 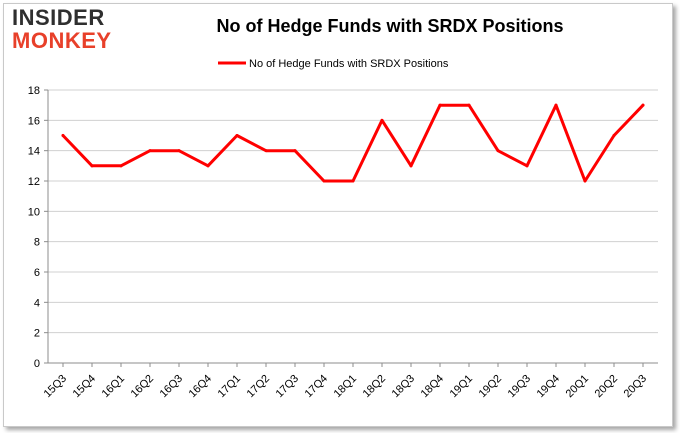 What do you see at coordinates (498, 151) in the screenshot?
I see `data-point-19Q2` at bounding box center [498, 151].